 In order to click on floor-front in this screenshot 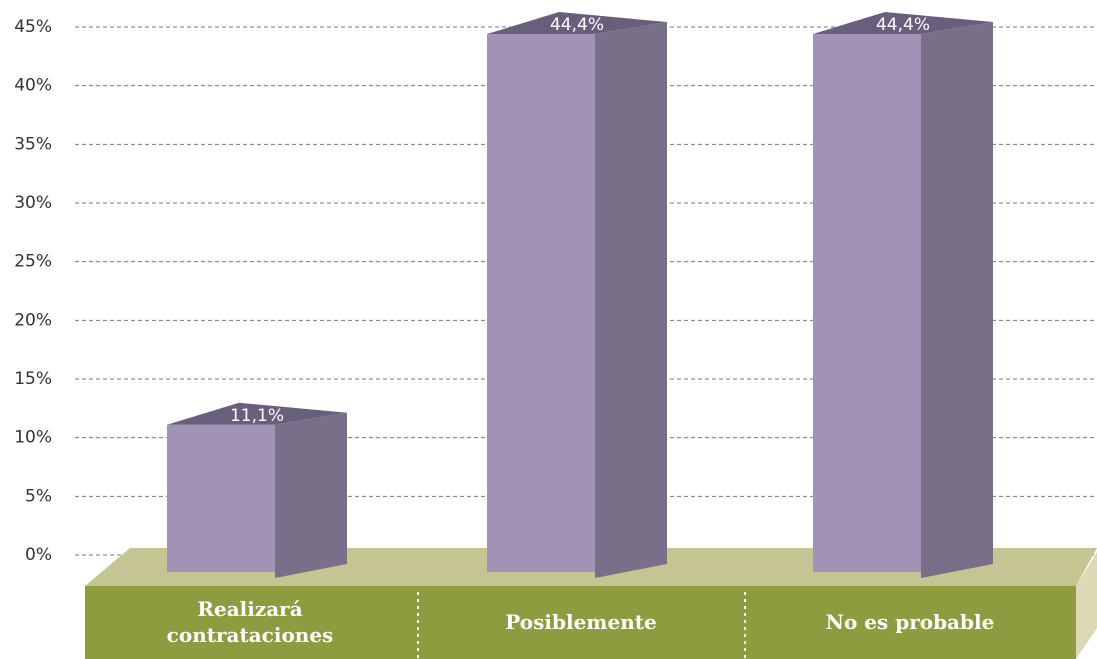, I will do `click(580, 622)`.